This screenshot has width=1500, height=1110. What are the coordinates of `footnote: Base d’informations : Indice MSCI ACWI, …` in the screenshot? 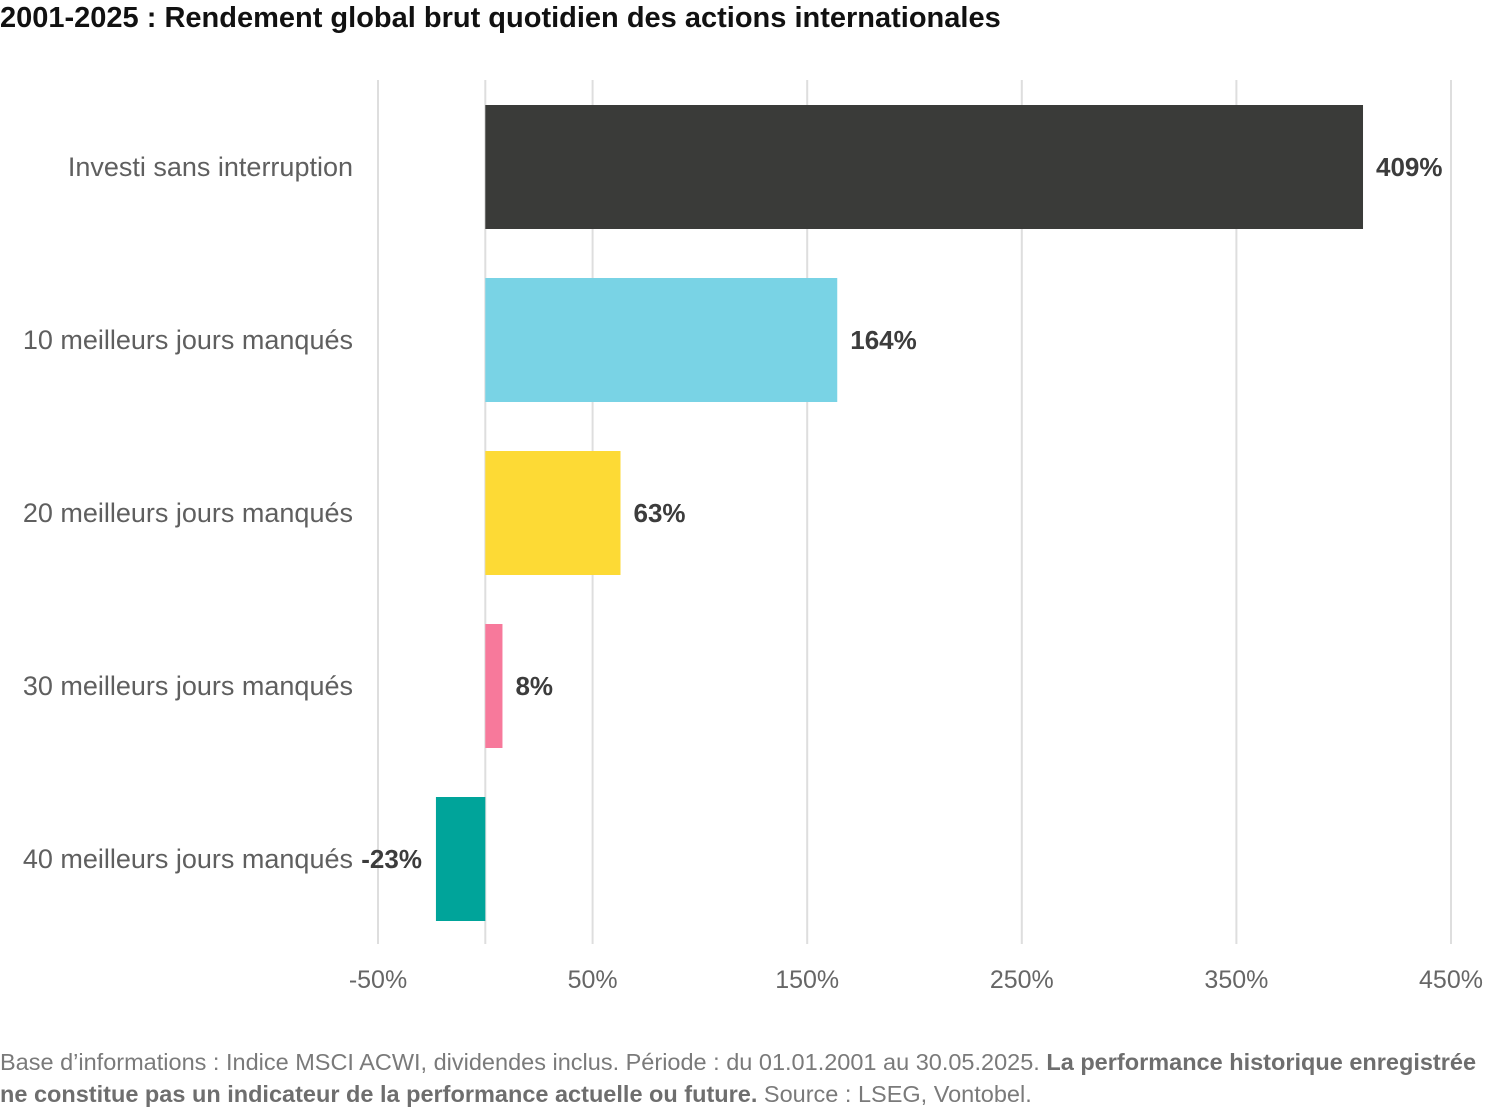 It's located at (745, 1078).